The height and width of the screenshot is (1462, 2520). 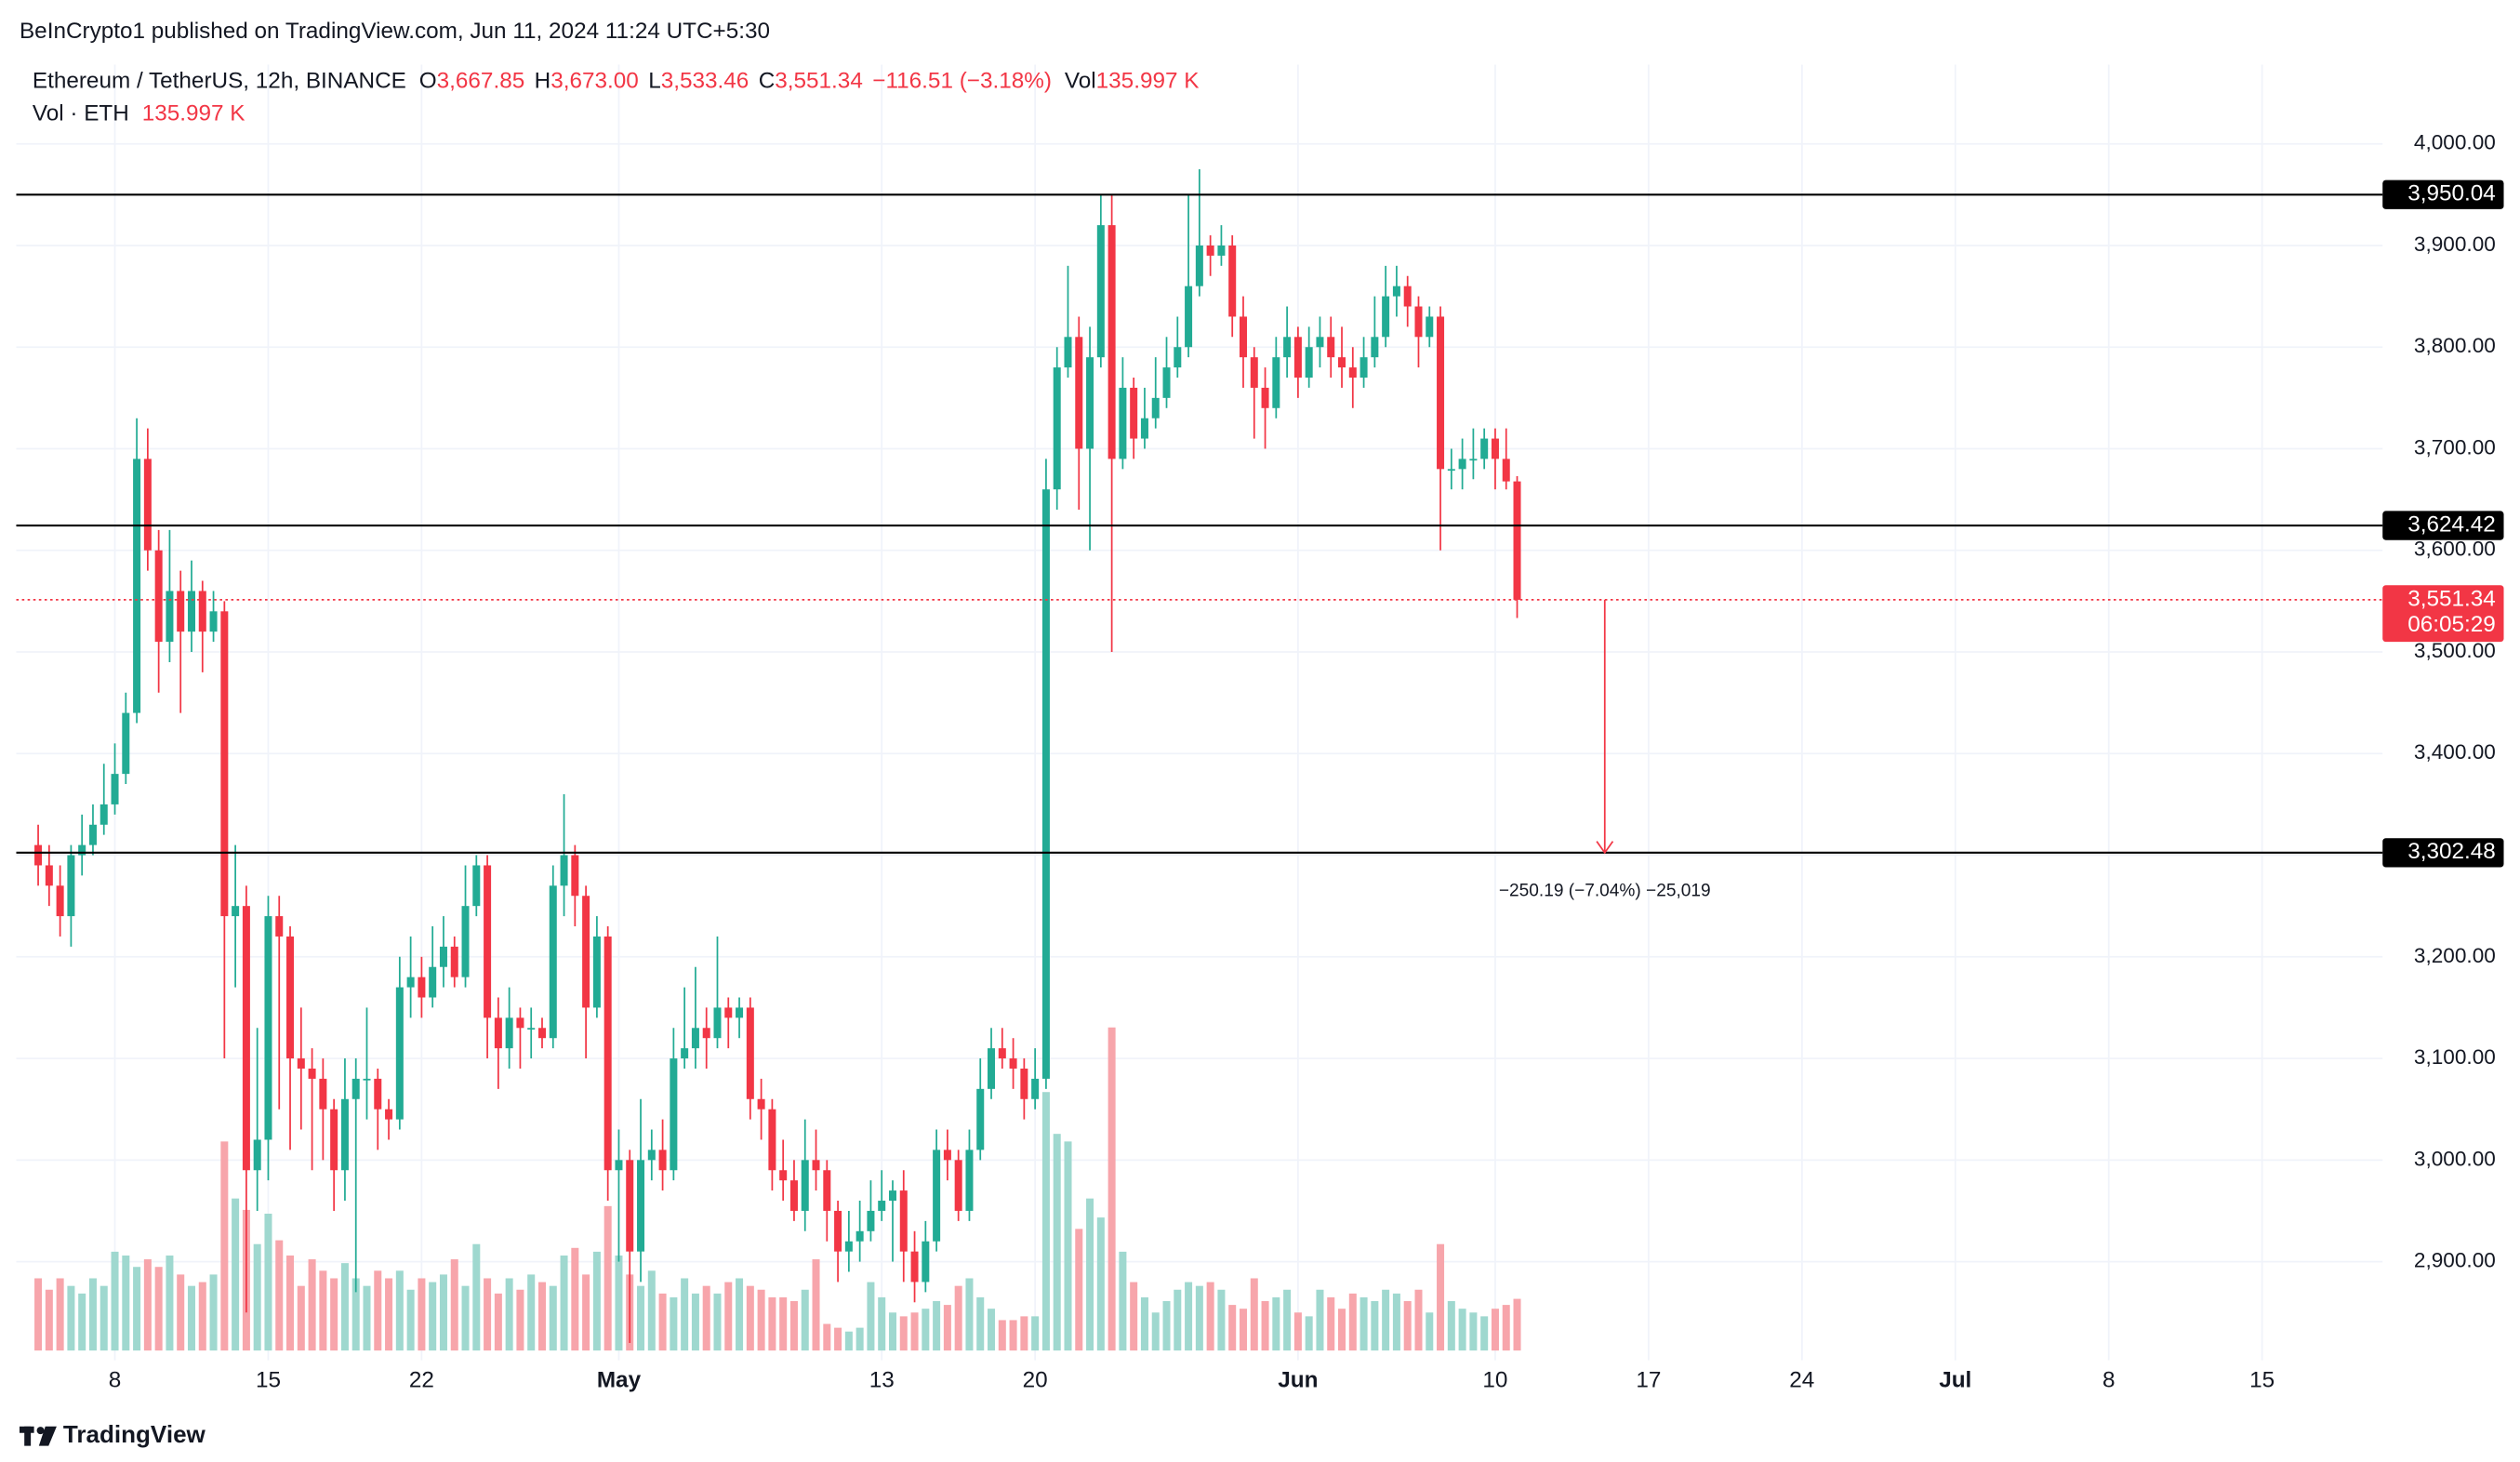 I want to click on level-label: 3,950.04, so click(x=2451, y=193).